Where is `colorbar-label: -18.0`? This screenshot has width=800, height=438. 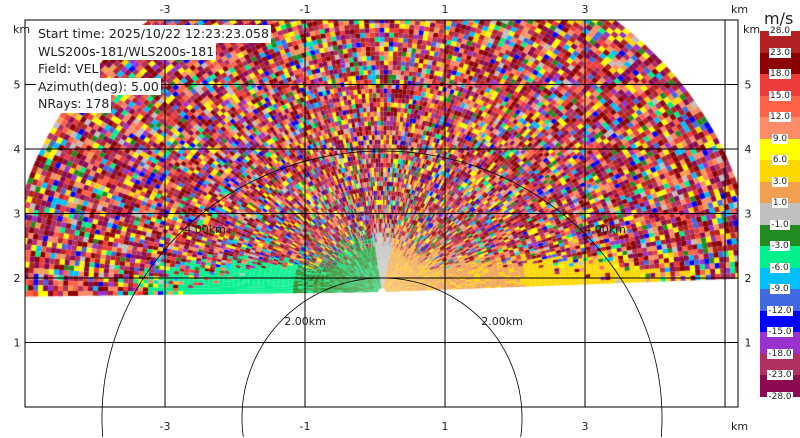 colorbar-label: -18.0 is located at coordinates (780, 353).